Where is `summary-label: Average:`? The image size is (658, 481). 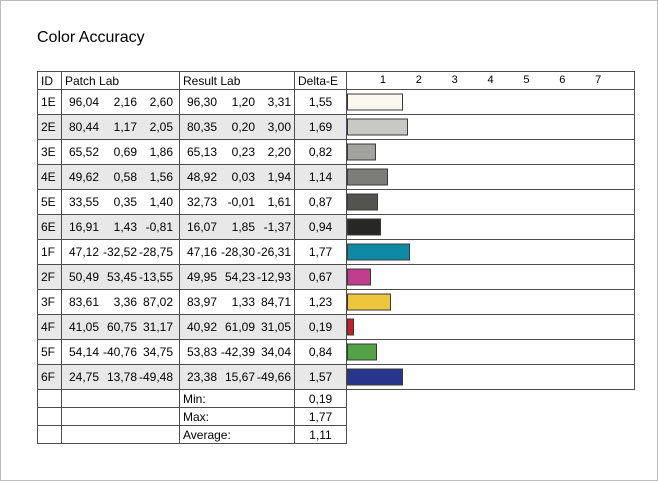
summary-label: Average: is located at coordinates (237, 434).